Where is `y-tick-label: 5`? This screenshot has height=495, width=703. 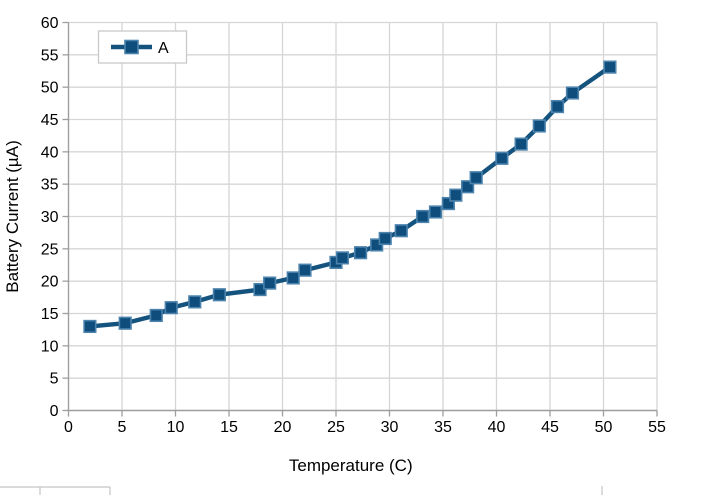 y-tick-label: 5 is located at coordinates (54, 379).